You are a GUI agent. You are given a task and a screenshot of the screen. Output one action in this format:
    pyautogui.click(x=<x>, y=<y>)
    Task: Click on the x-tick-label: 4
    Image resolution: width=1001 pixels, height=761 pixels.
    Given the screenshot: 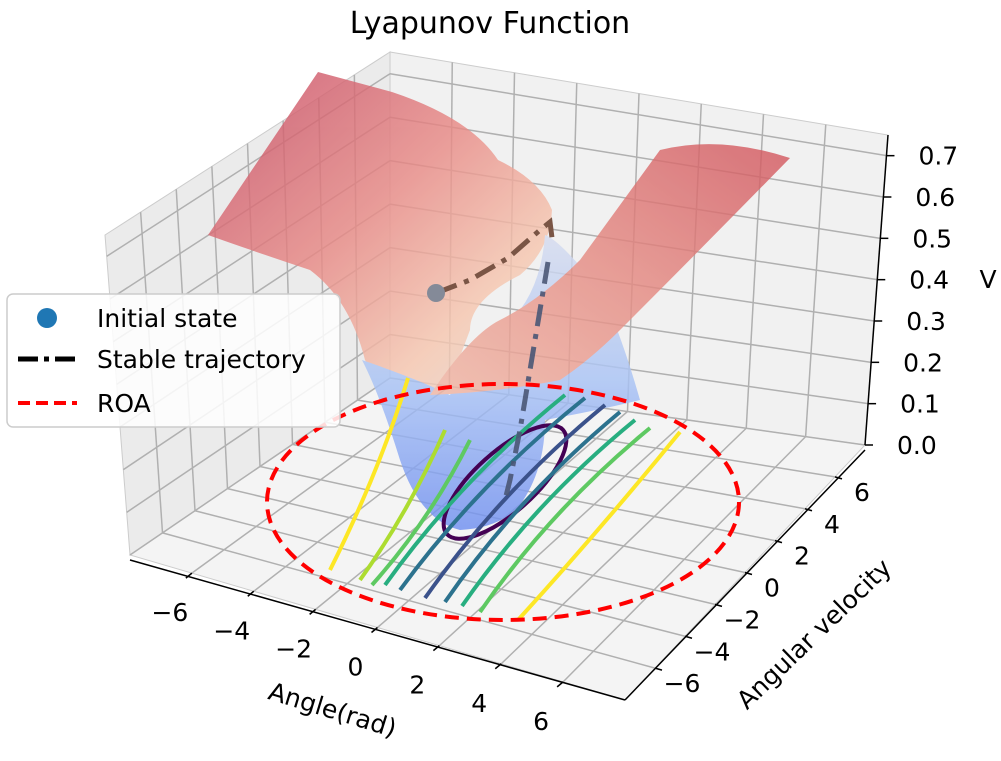 What is the action you would take?
    pyautogui.click(x=479, y=703)
    